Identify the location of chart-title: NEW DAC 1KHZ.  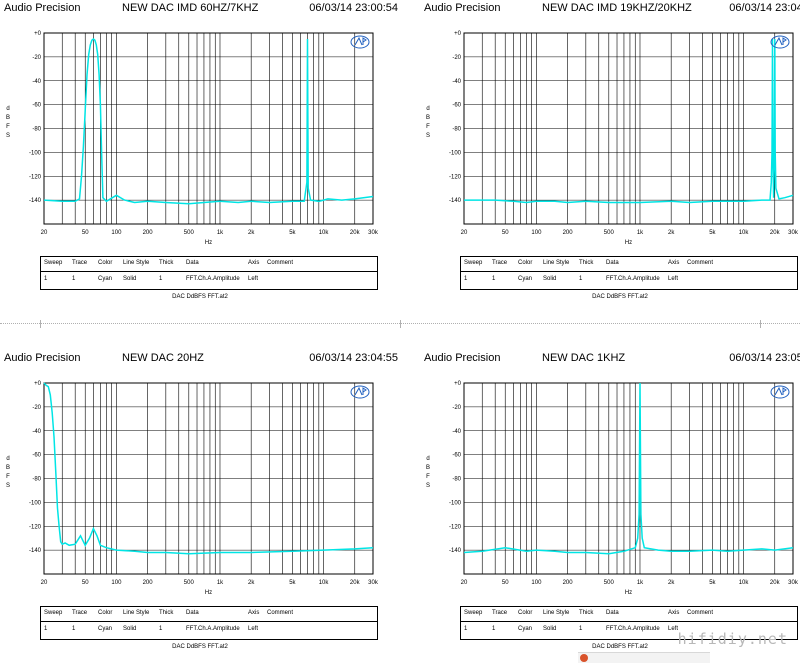
(584, 358).